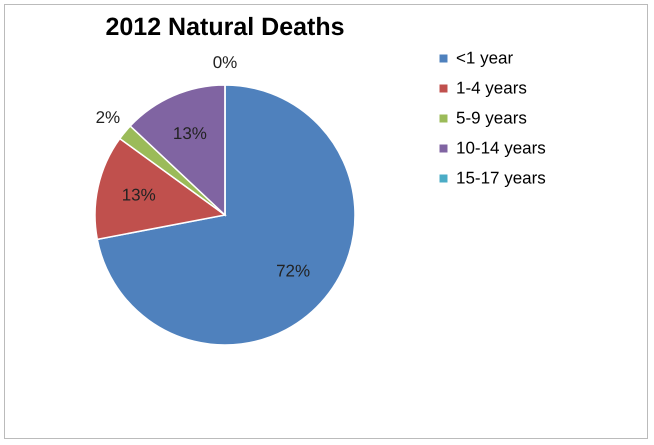 The height and width of the screenshot is (445, 654). I want to click on chart-title: 2012 Natural Deaths, so click(225, 27).